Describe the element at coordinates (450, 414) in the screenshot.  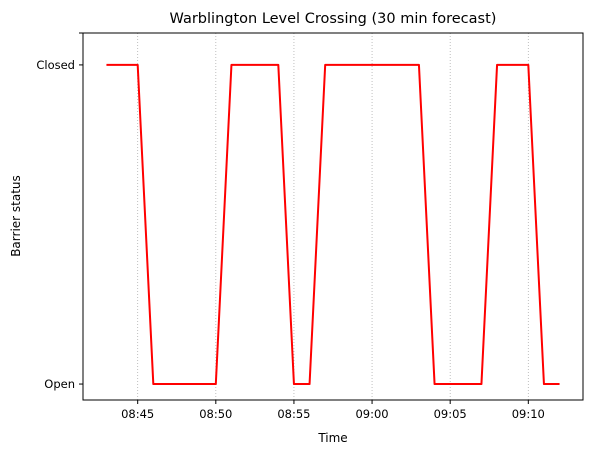
I see `x-tick-label: 09:05` at that location.